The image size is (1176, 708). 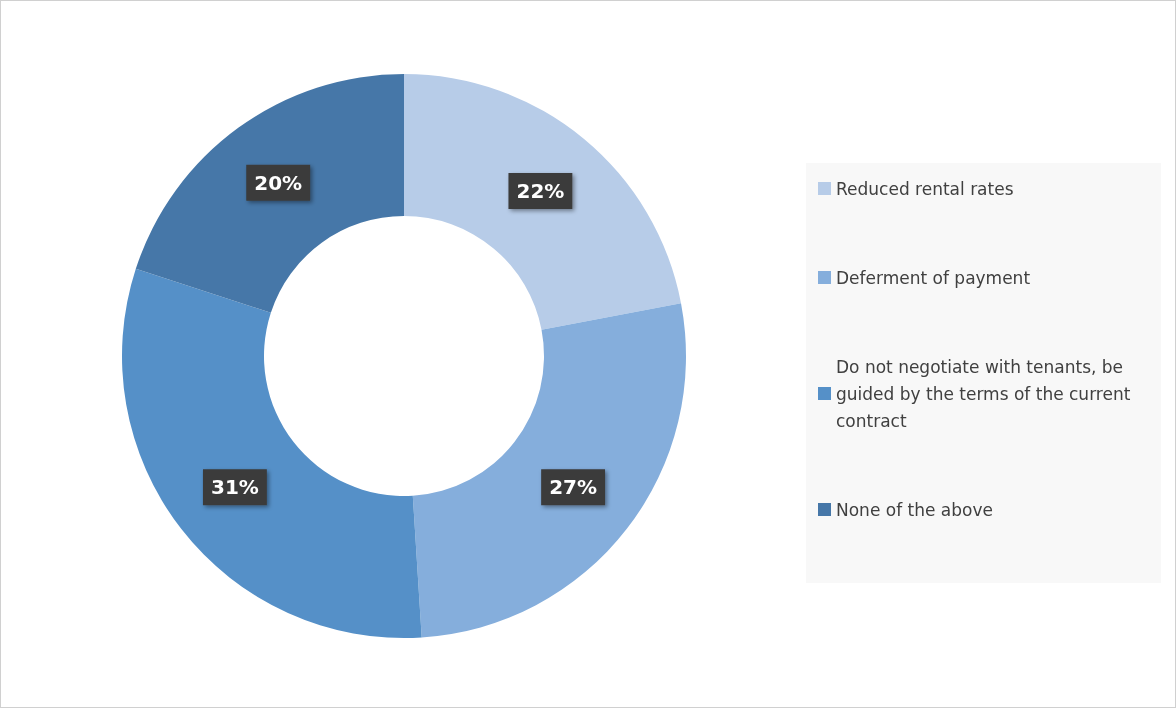 What do you see at coordinates (914, 509) in the screenshot?
I see `legend-label: None of the above` at bounding box center [914, 509].